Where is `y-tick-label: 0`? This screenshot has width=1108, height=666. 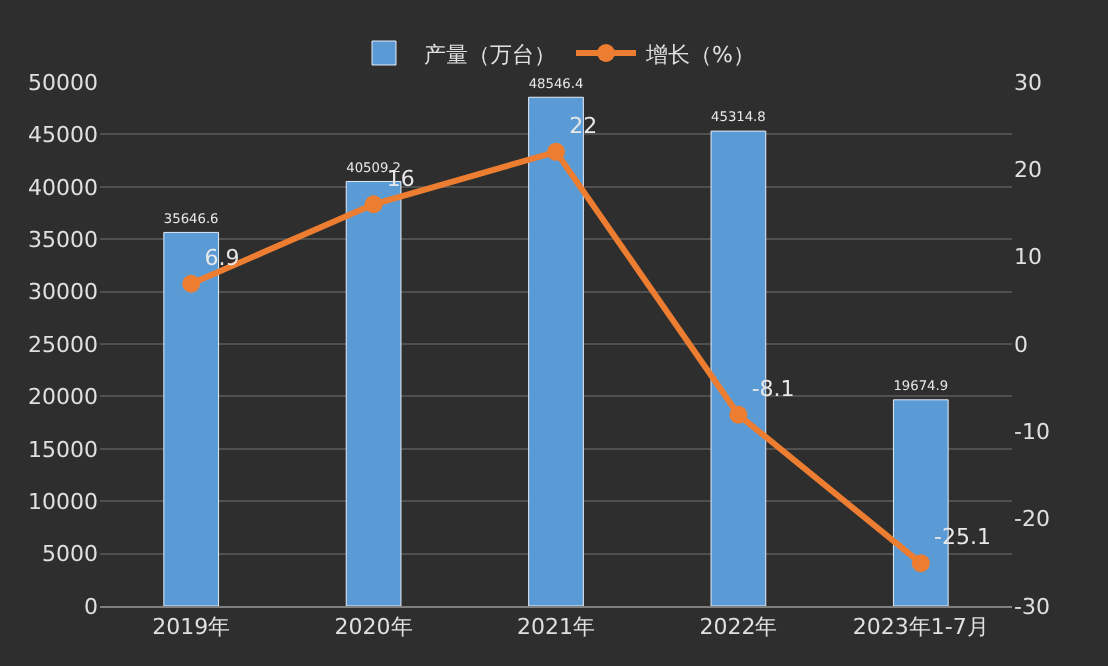
y-tick-label: 0 is located at coordinates (91, 606).